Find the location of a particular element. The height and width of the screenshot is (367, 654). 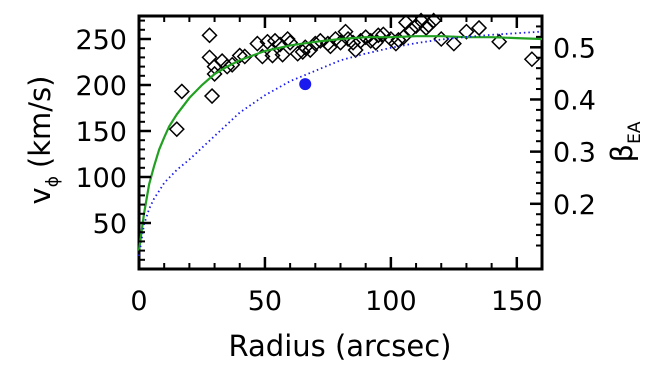

svg-text: βEA is located at coordinates (625, 141).